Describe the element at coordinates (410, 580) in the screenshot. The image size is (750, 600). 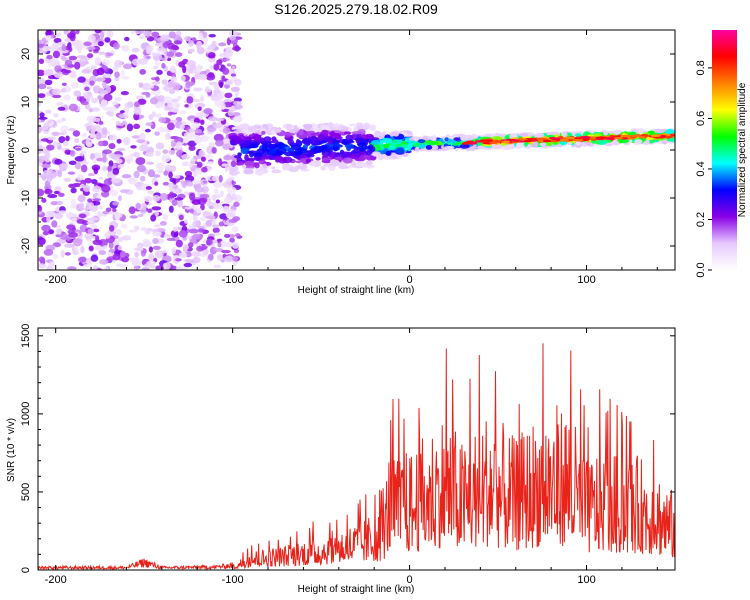
I see `snr-x-tick-label: 0` at that location.